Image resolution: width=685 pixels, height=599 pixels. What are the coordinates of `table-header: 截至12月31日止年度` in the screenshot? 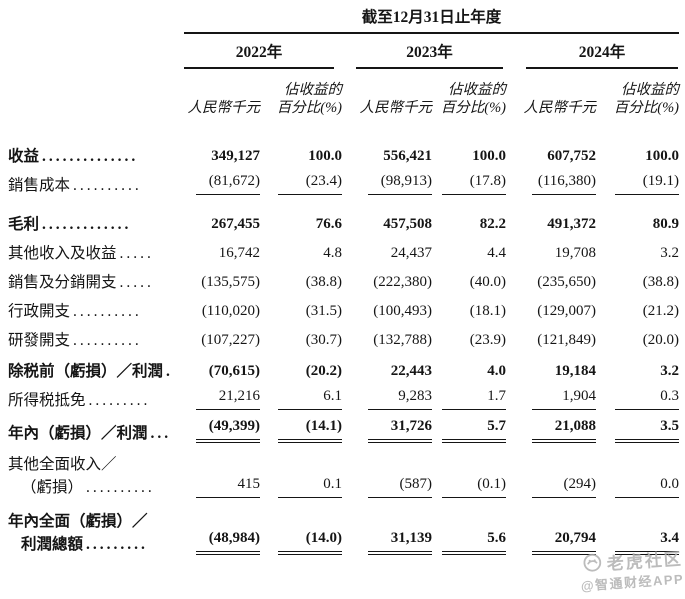 It's located at (345, 21).